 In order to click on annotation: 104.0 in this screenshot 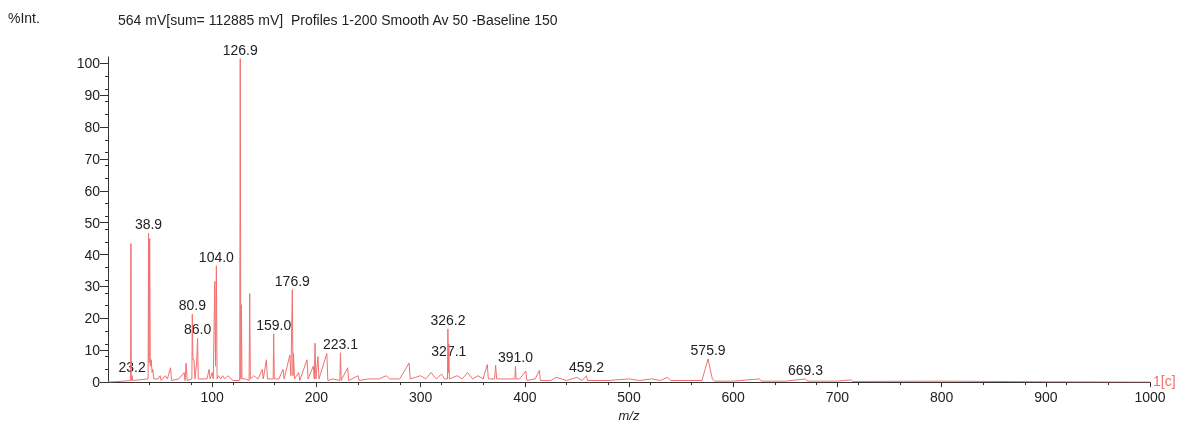, I will do `click(216, 256)`.